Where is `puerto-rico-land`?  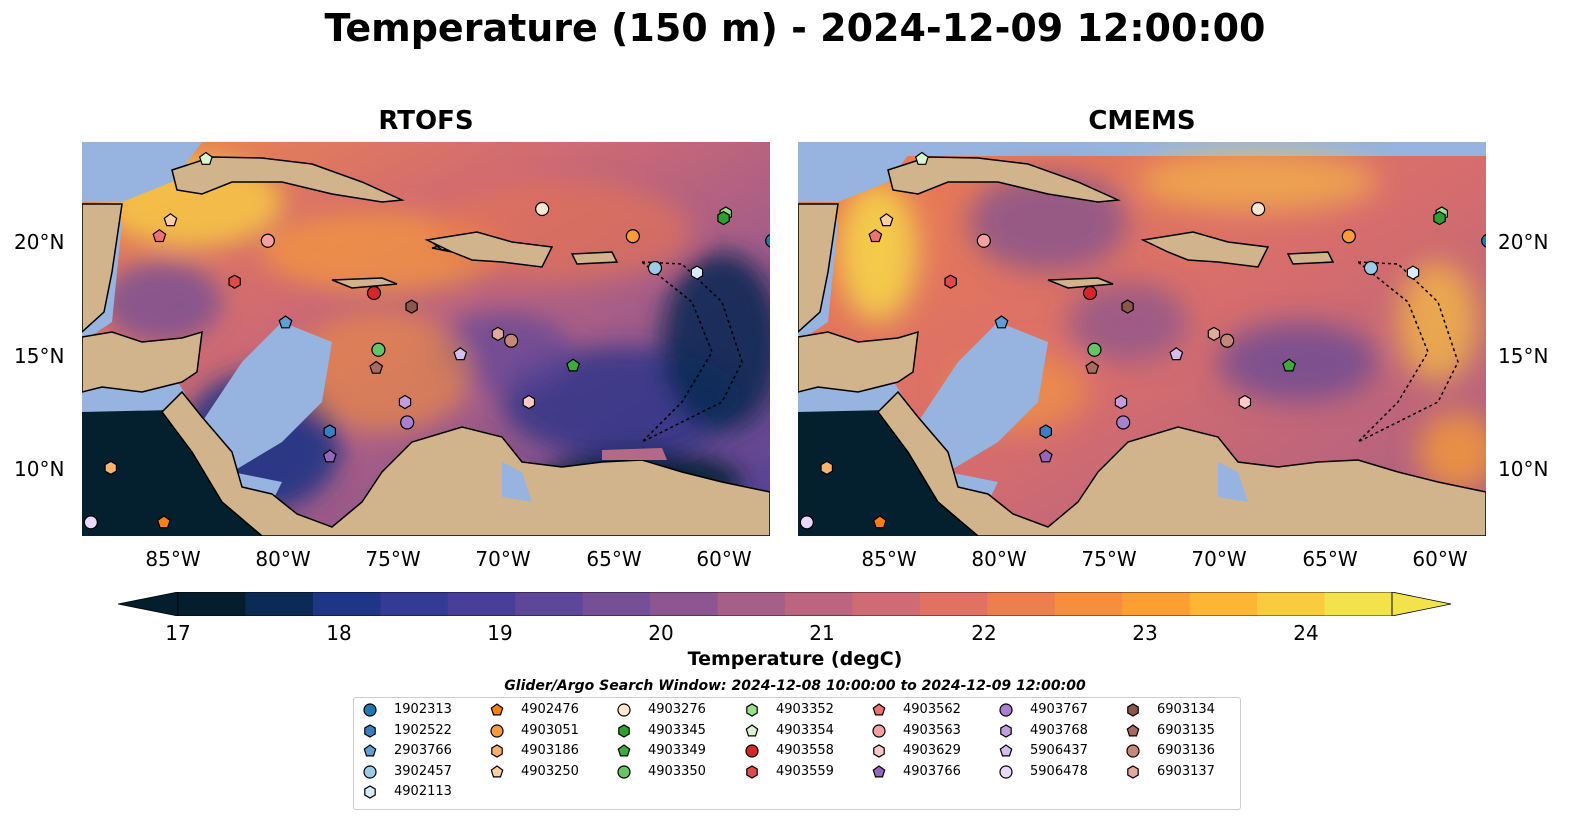
puerto-rico-land is located at coordinates (1310, 258).